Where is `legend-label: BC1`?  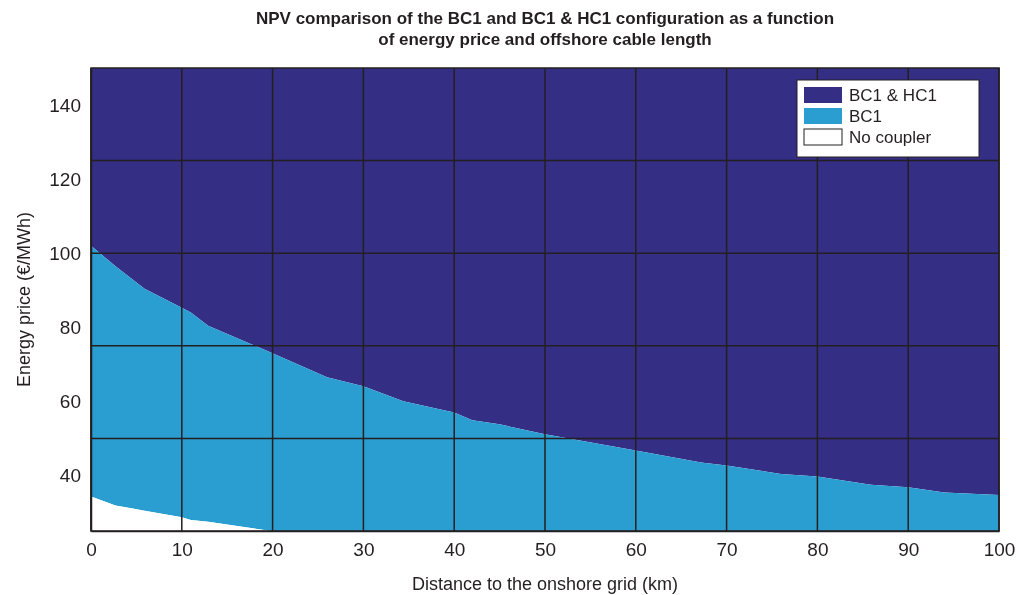 legend-label: BC1 is located at coordinates (866, 116).